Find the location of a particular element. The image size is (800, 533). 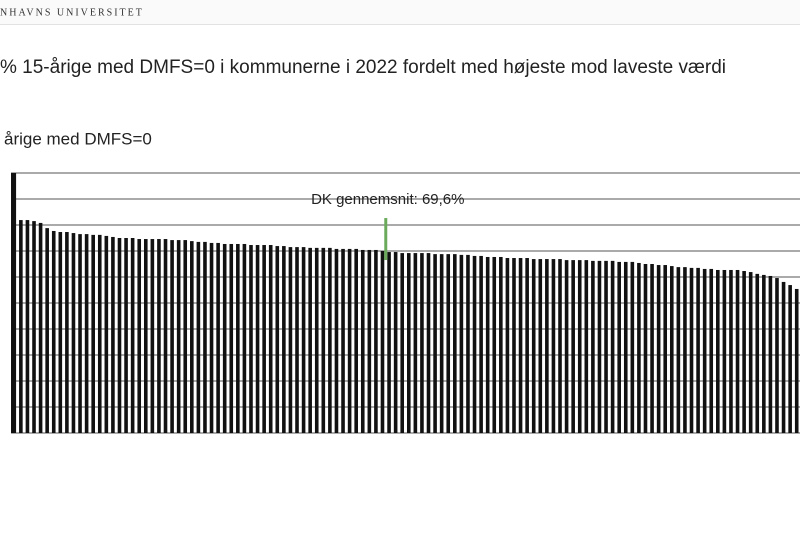

brand: NHAVNS UNIVERSITET is located at coordinates (72, 12).